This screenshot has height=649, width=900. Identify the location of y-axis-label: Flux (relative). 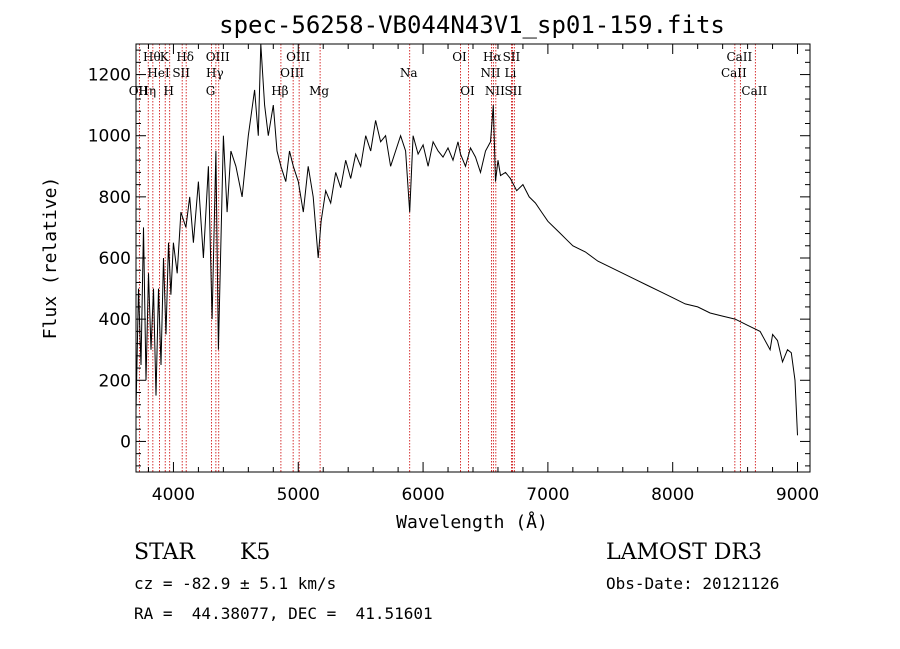
(50, 258).